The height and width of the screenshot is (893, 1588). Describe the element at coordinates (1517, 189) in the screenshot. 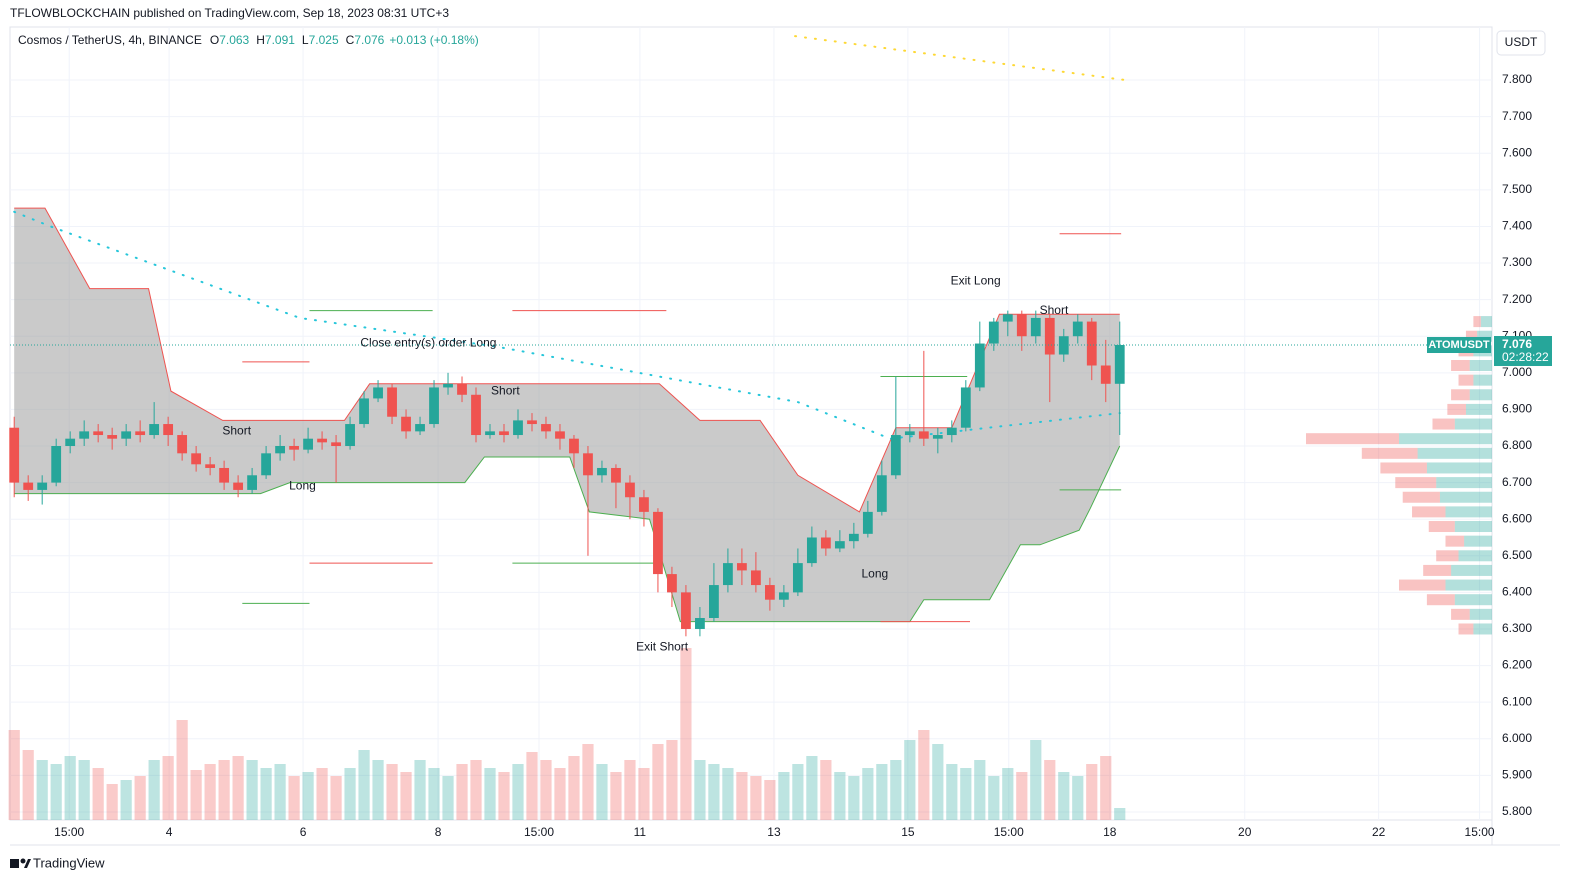

I see `y-tick-label: 7.500` at that location.